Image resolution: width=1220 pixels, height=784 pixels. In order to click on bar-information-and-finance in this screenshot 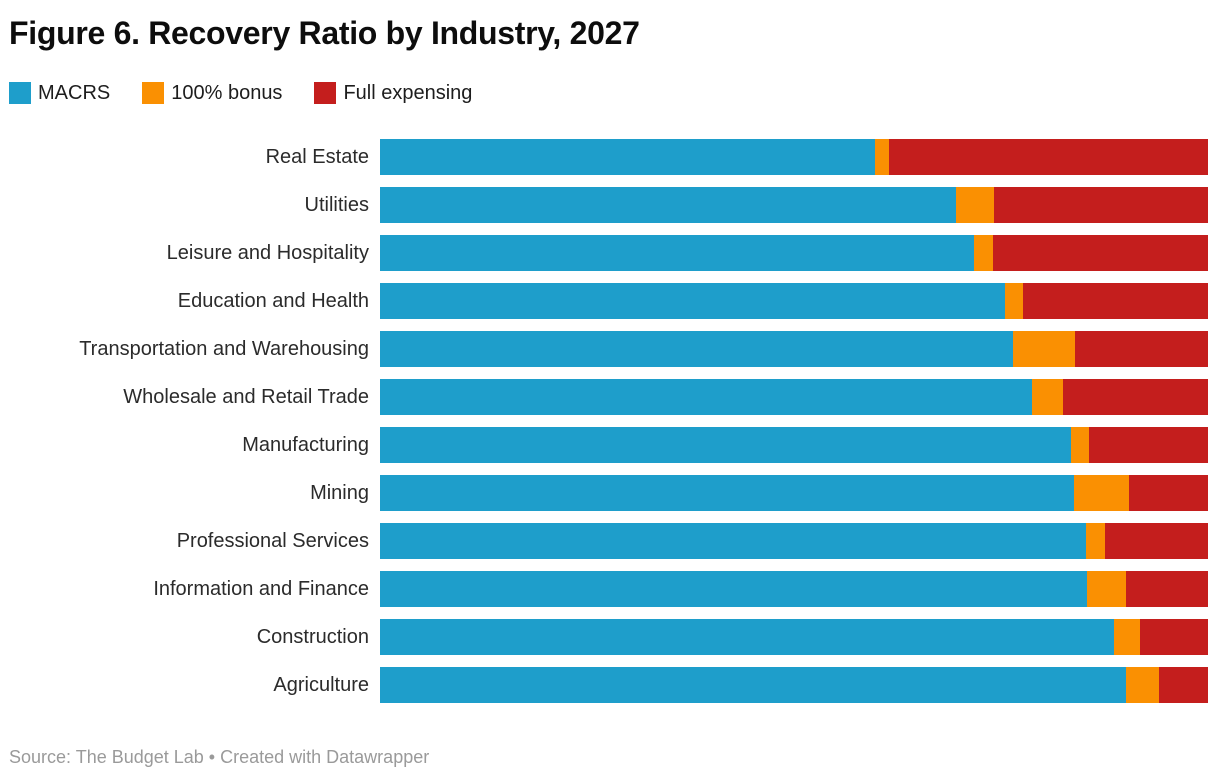, I will do `click(794, 589)`.